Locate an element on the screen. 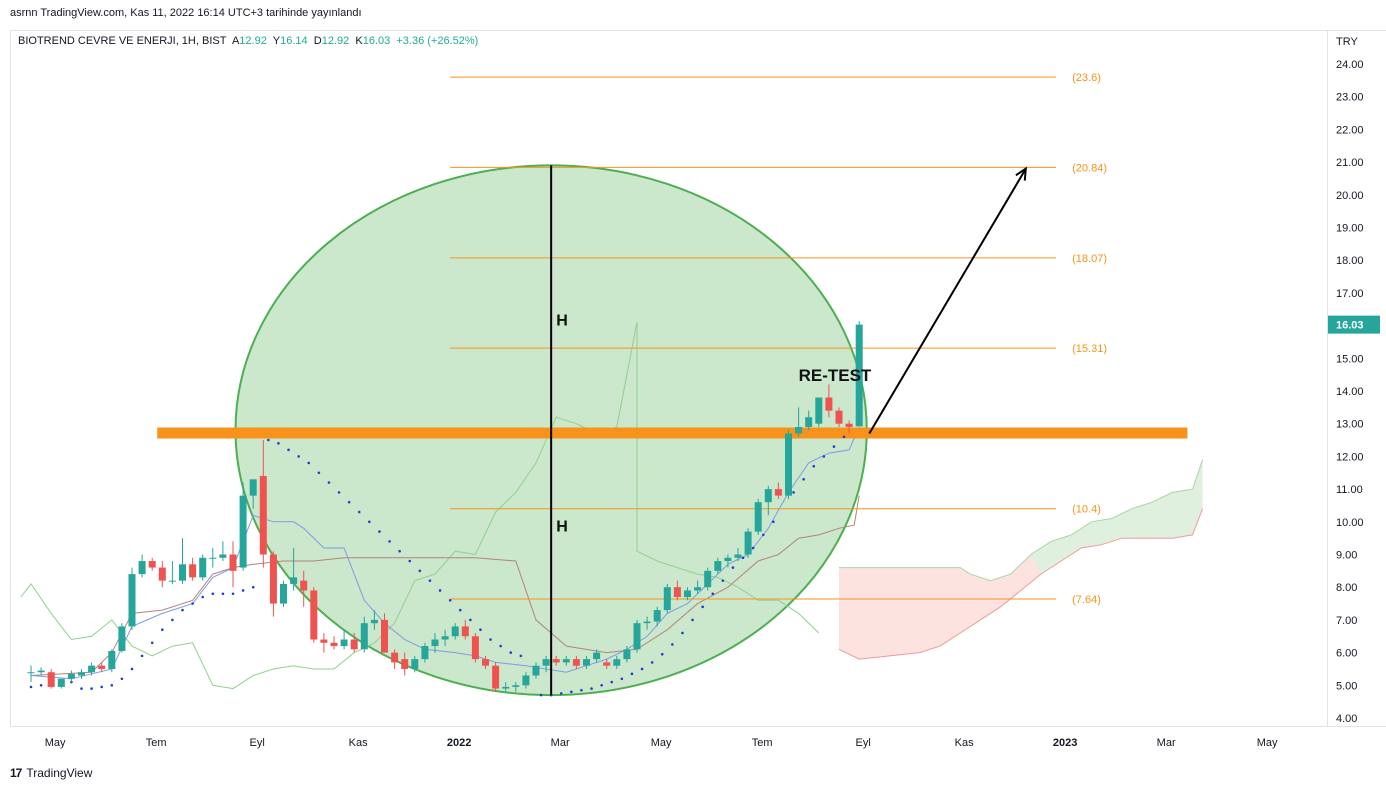  price-tick-label: 18.00 is located at coordinates (1350, 261).